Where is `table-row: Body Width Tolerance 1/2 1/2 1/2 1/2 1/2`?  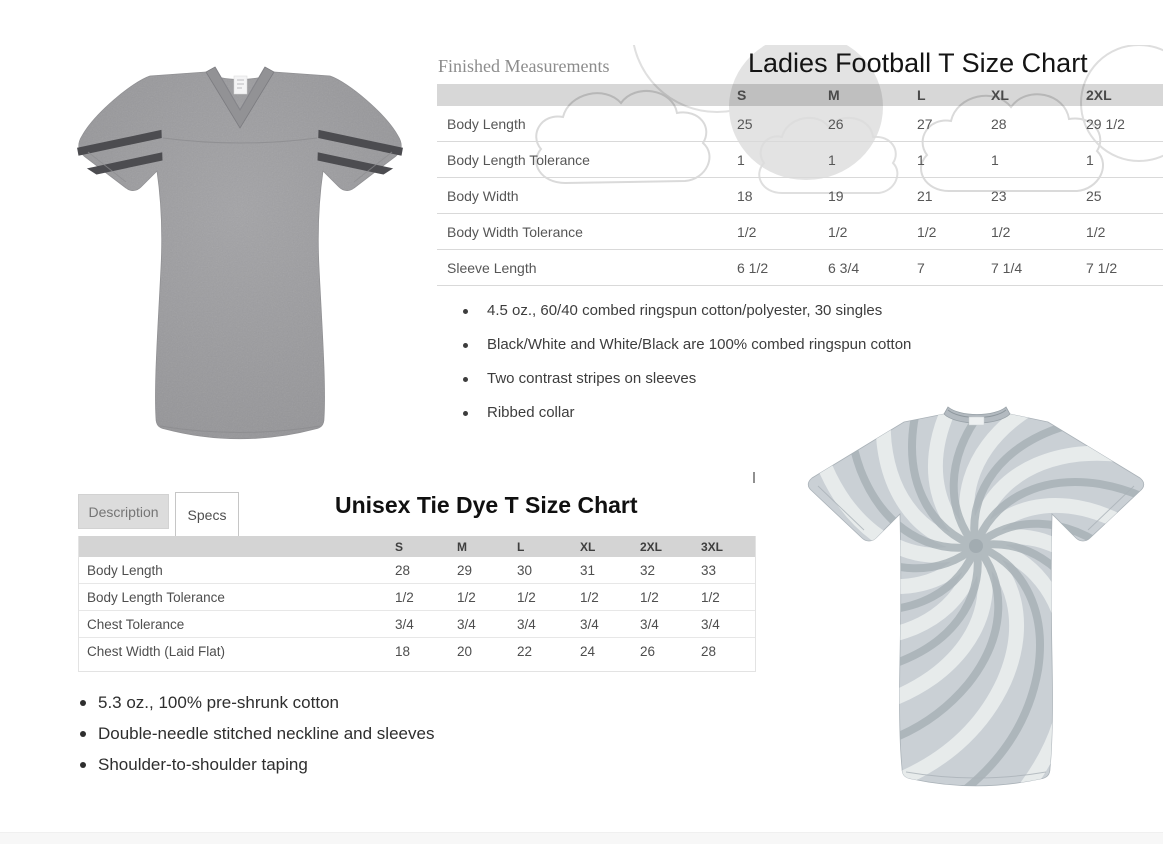 table-row: Body Width Tolerance 1/2 1/2 1/2 1/2 1/2 is located at coordinates (800, 232).